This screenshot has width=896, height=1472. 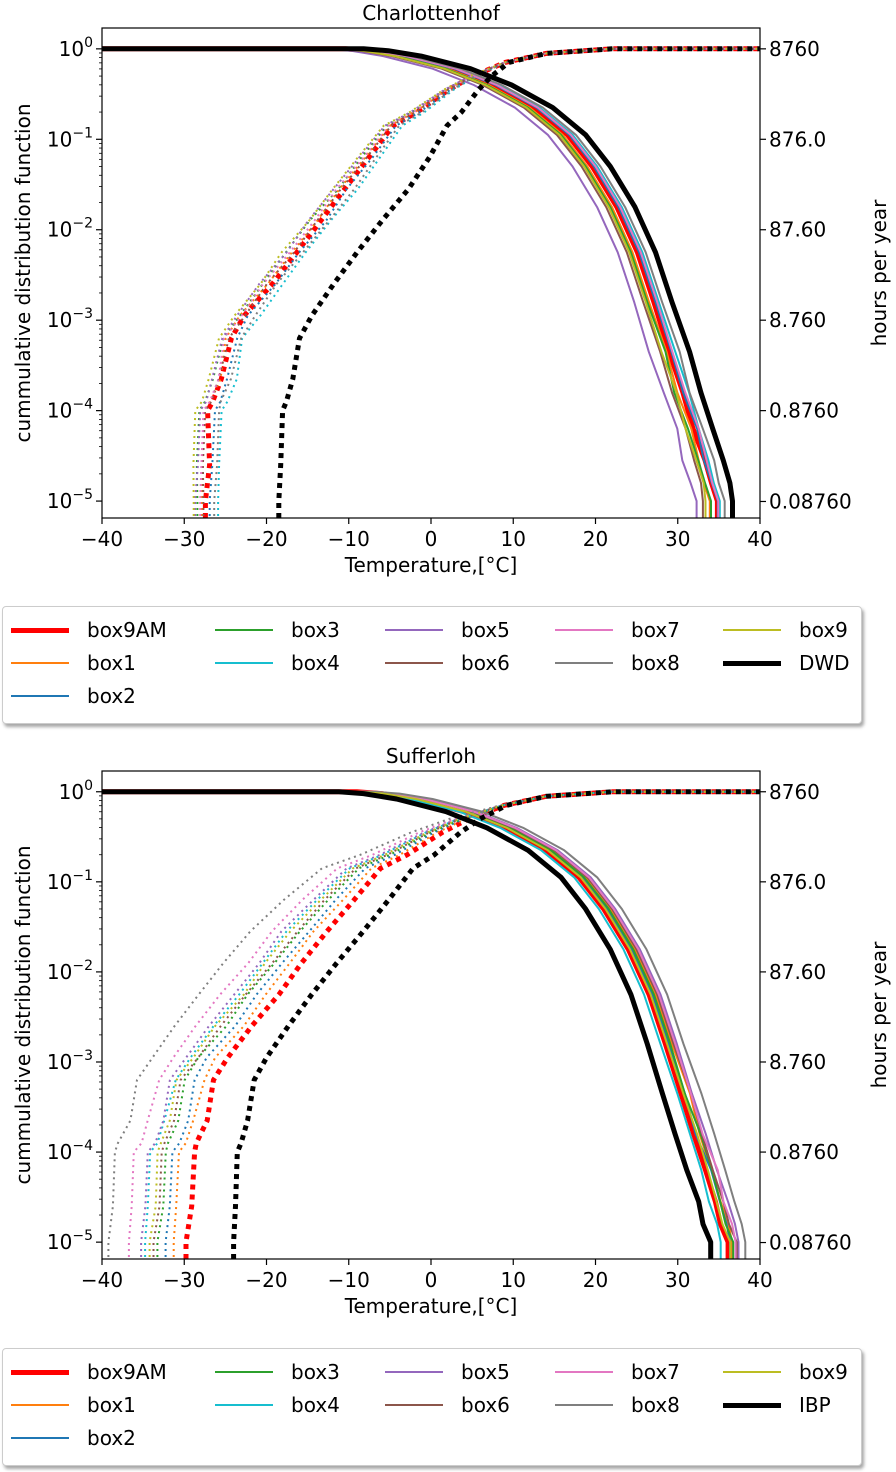 I want to click on y2-axis-label: hours per year, so click(x=879, y=1015).